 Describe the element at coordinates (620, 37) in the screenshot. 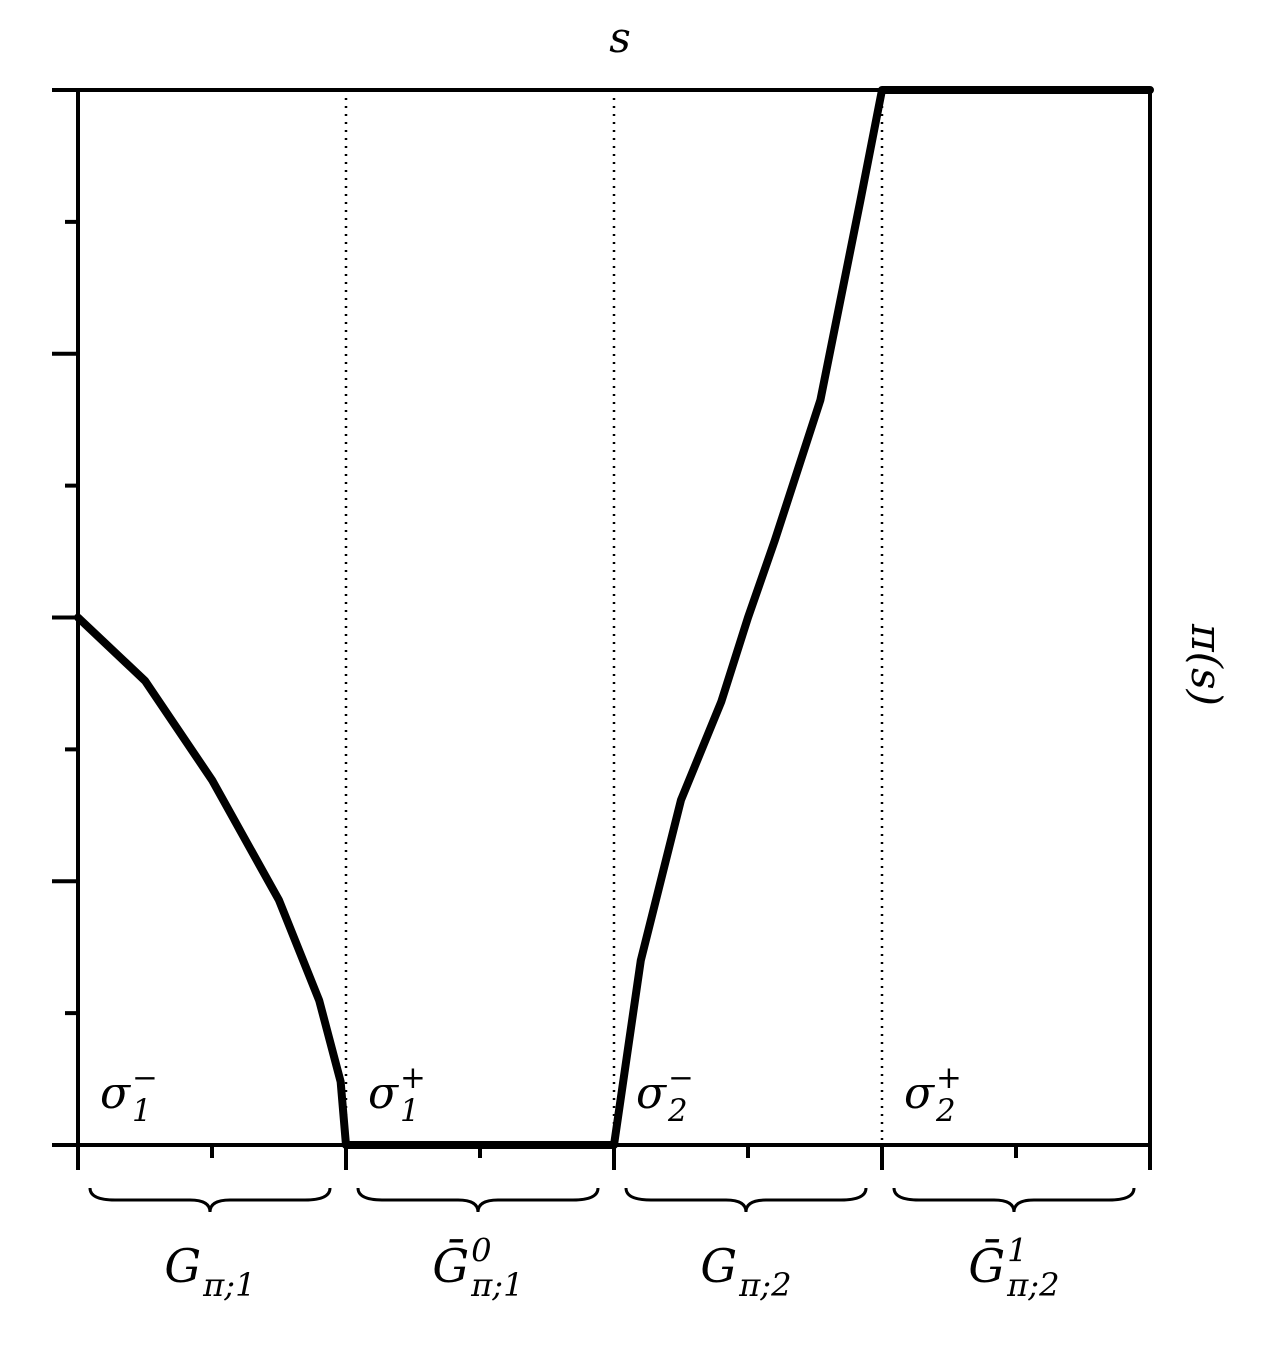

I see `x-axis-label: s` at that location.